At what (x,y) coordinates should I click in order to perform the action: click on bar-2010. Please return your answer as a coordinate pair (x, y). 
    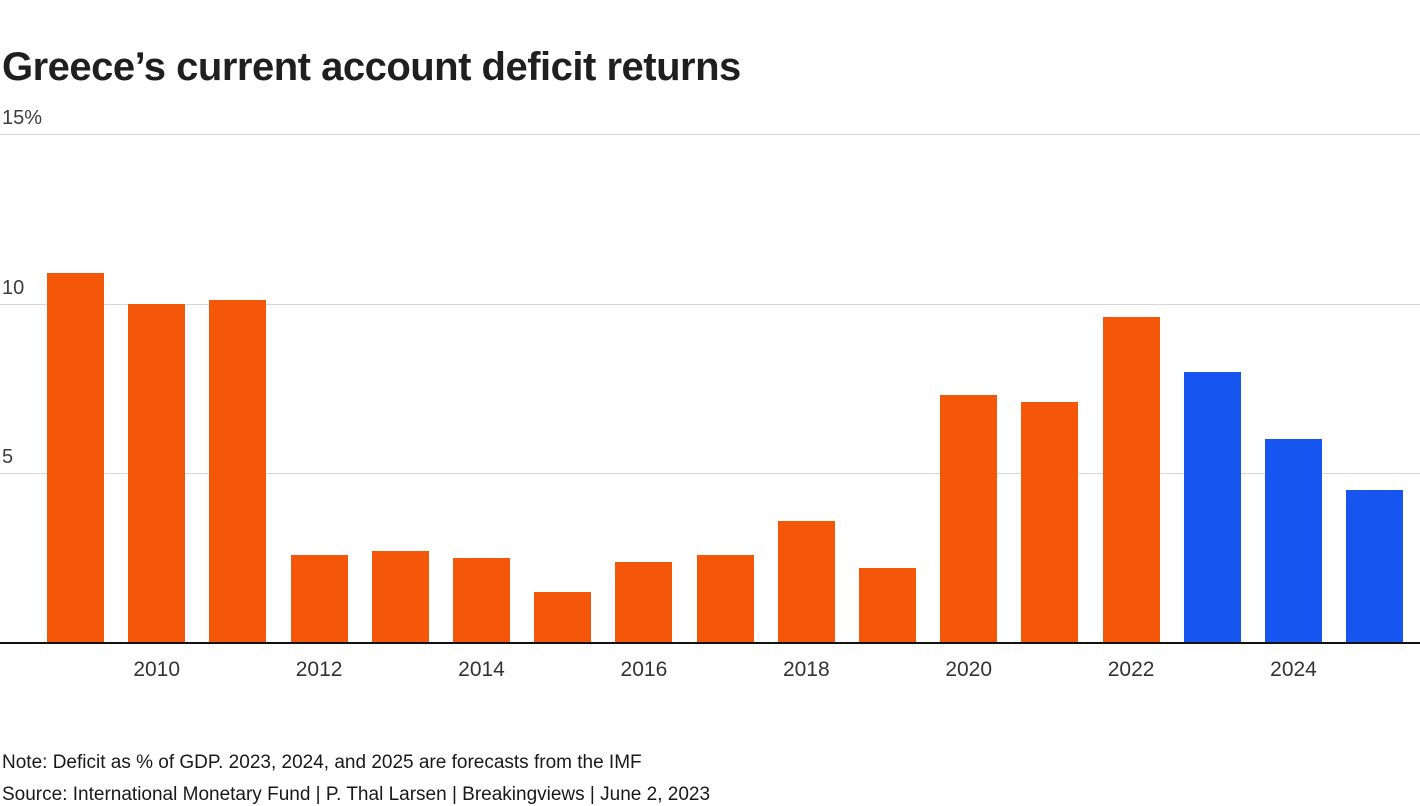
    Looking at the image, I should click on (157, 473).